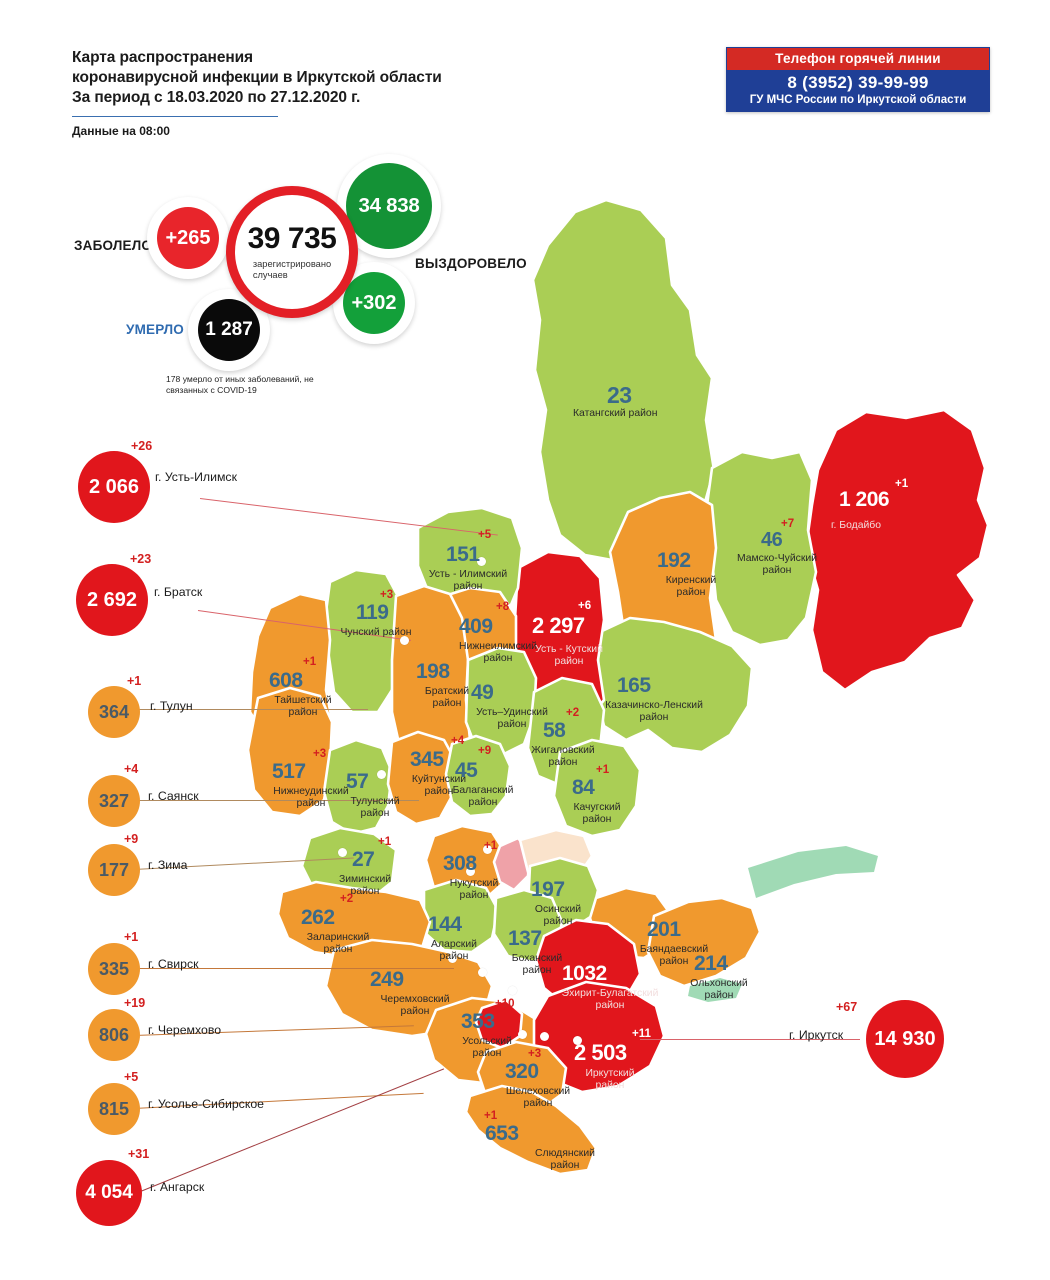  Describe the element at coordinates (483, 796) in the screenshot. I see `district-name-balagansky: Балаганский район` at that location.